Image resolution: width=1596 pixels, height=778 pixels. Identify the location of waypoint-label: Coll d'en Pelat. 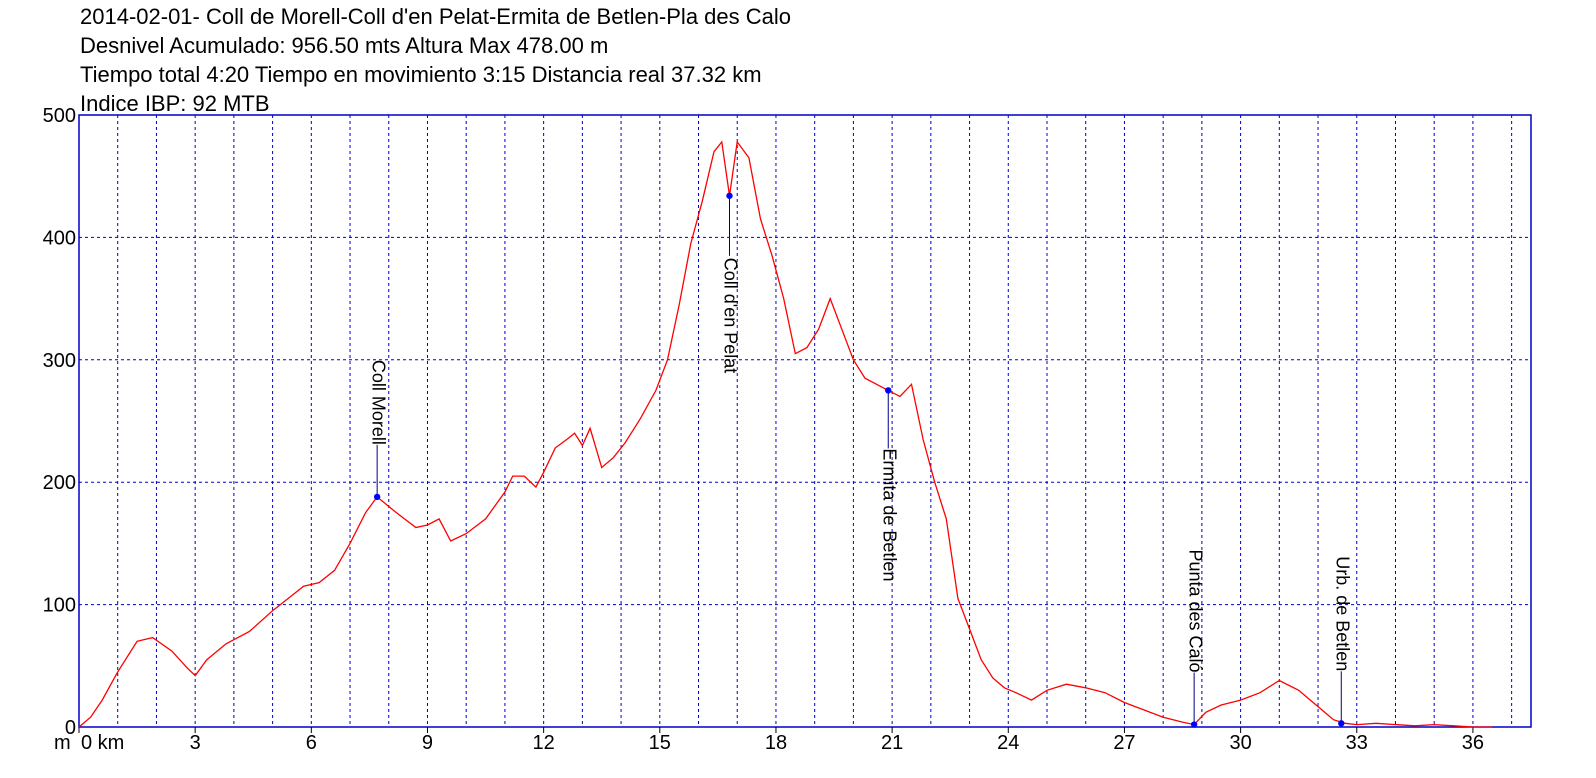
(731, 316).